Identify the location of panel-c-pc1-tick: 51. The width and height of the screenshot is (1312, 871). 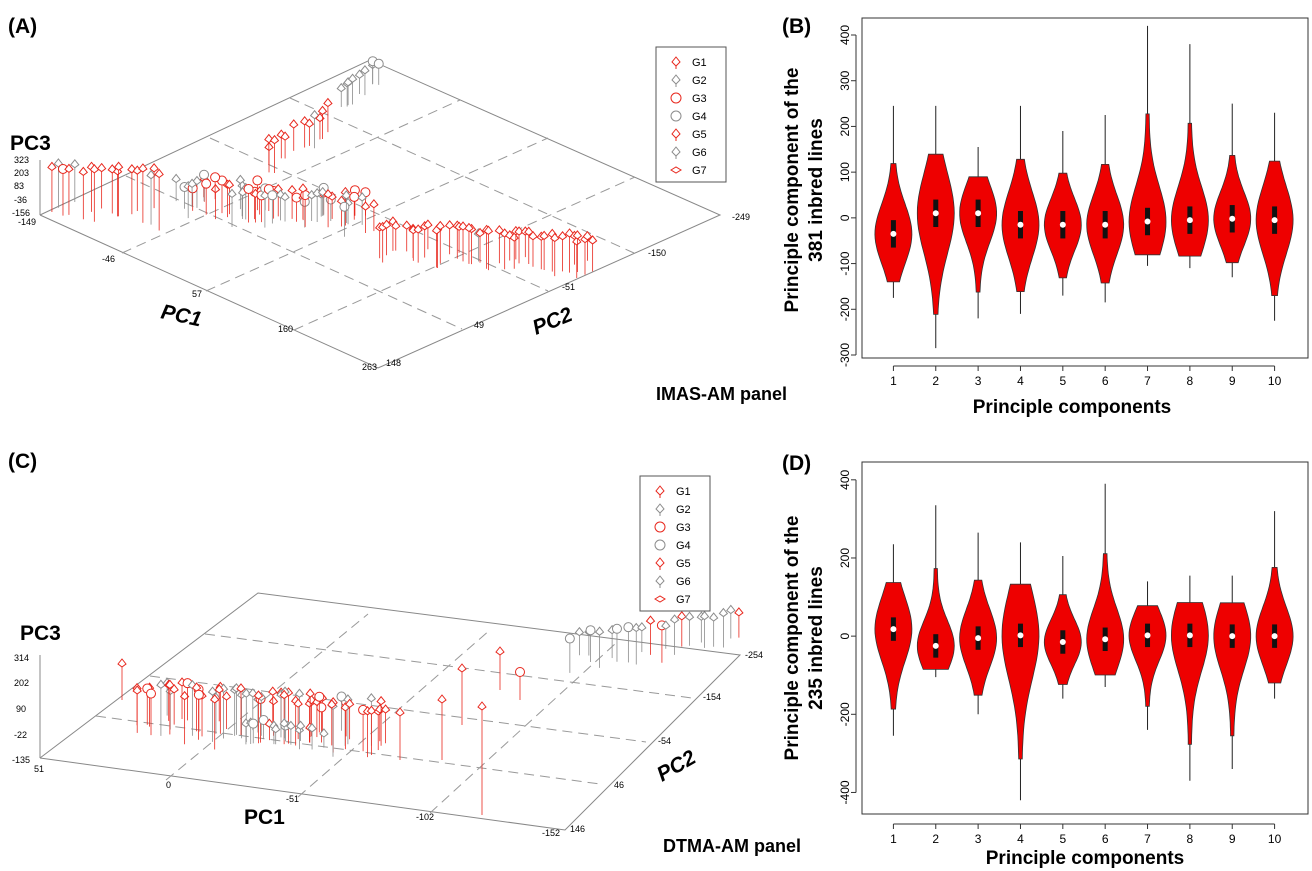
(39, 769).